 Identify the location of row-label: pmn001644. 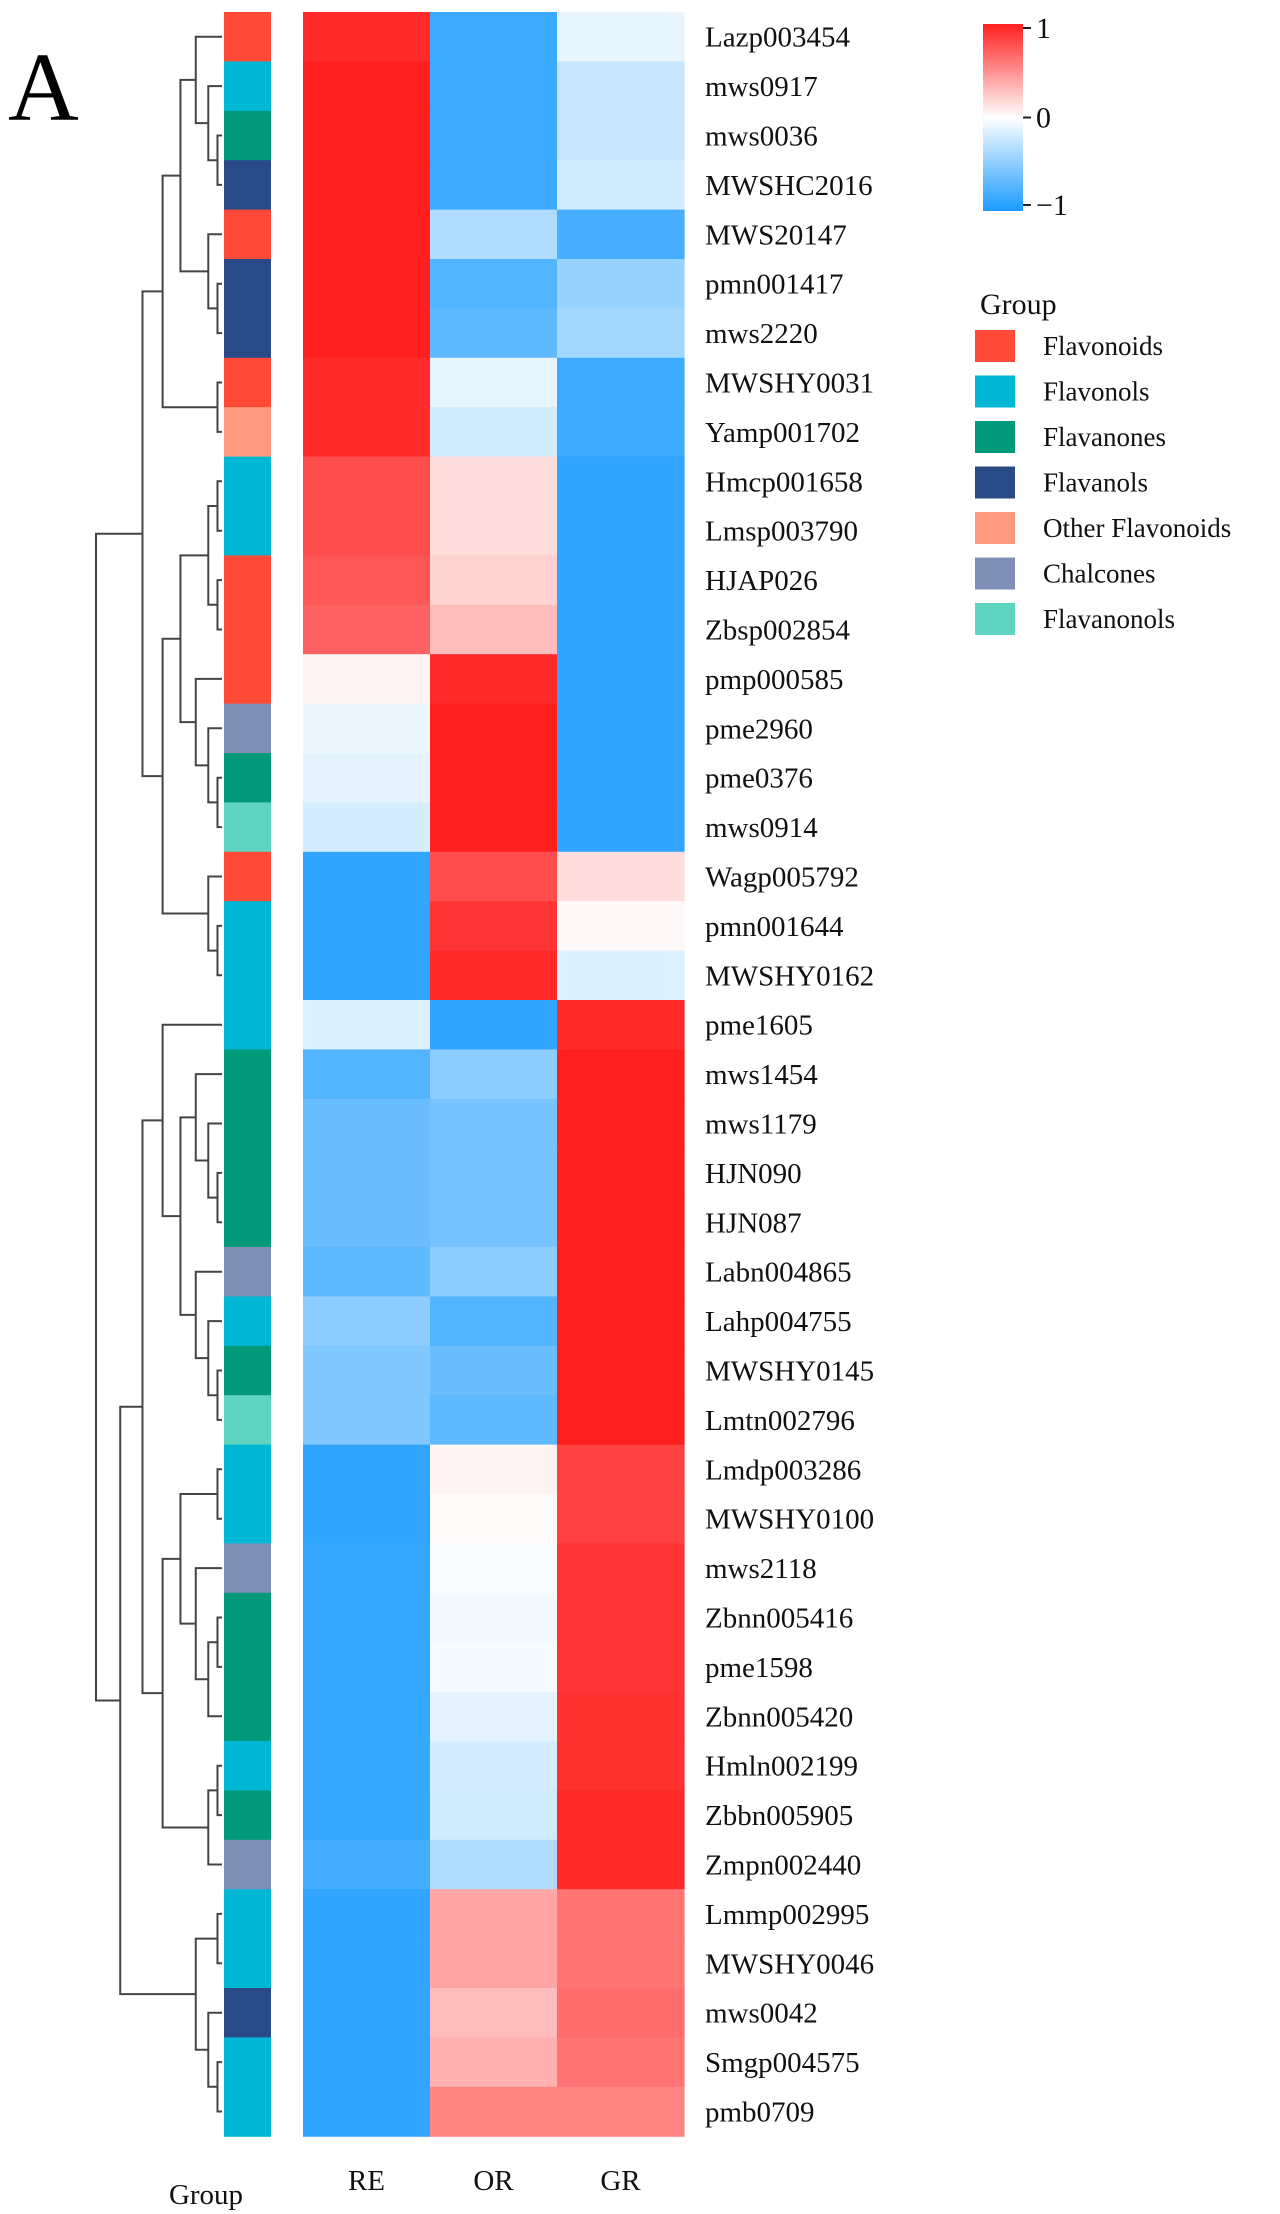
(774, 927).